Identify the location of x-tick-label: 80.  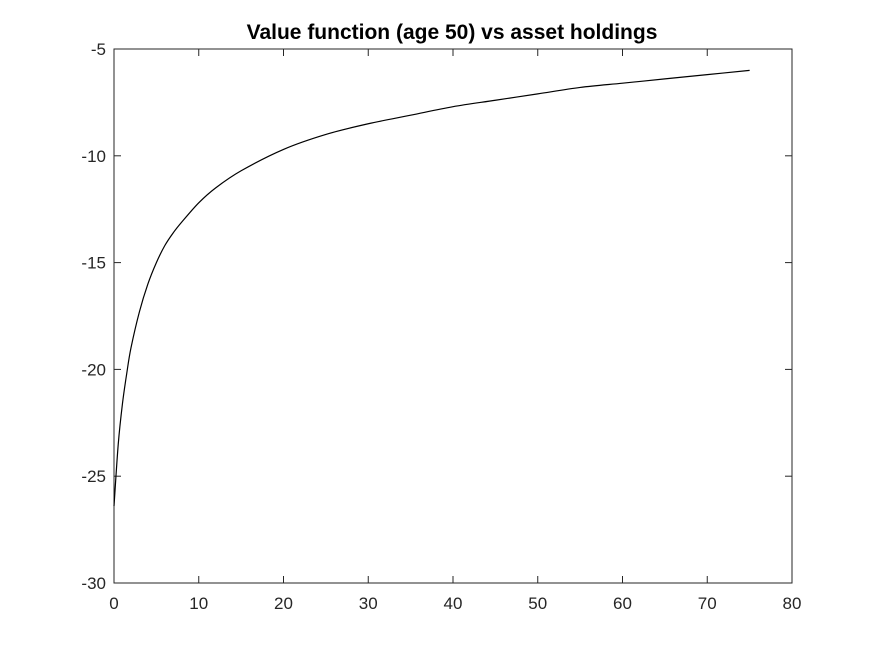
(792, 603).